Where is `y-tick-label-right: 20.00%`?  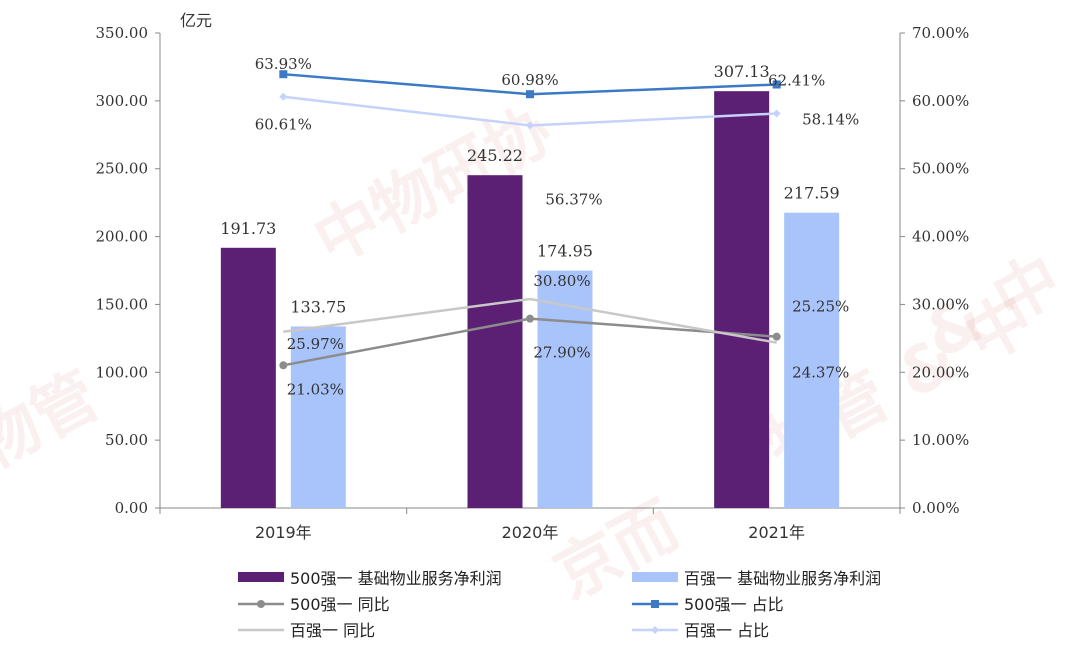 y-tick-label-right: 20.00% is located at coordinates (940, 372).